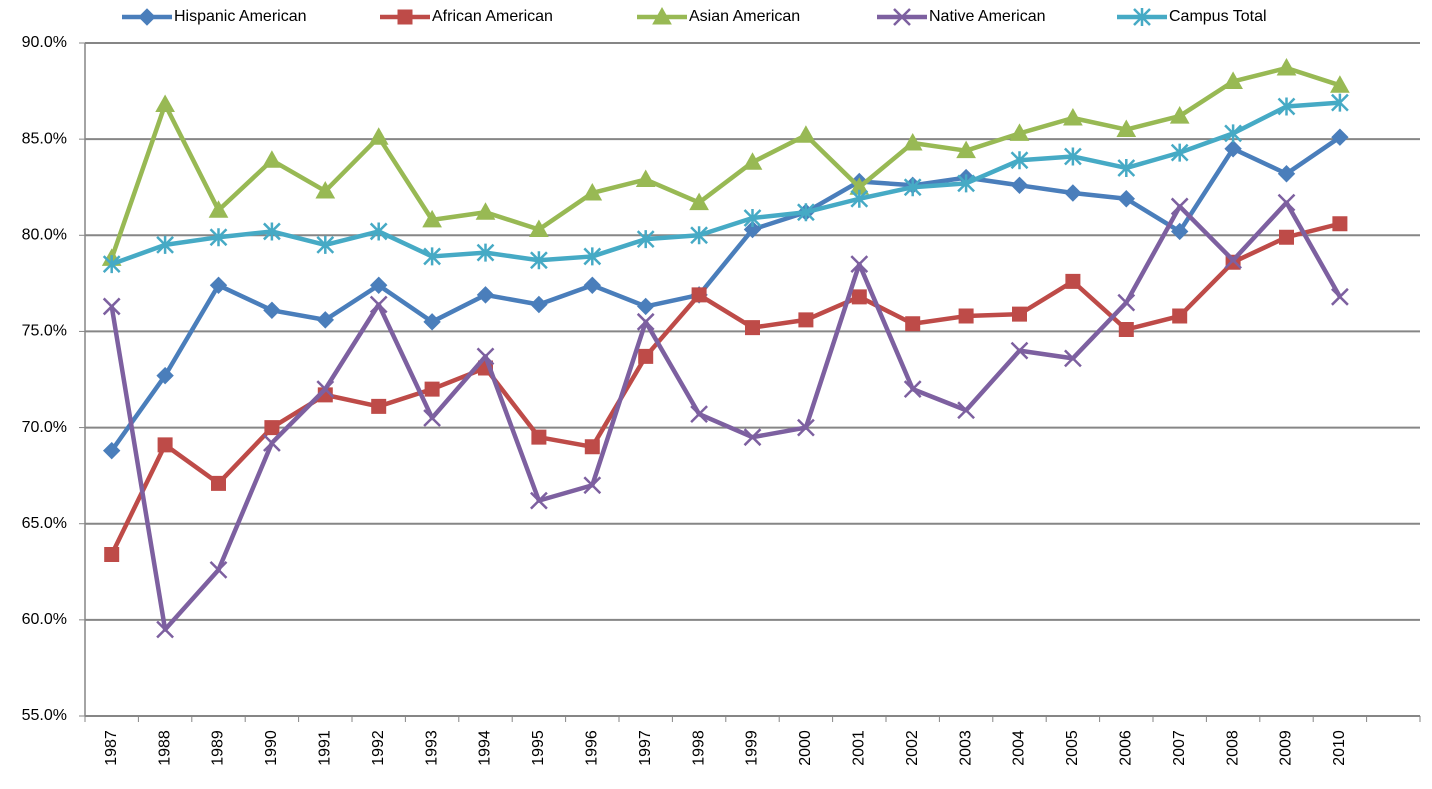  Describe the element at coordinates (44, 42) in the screenshot. I see `y-tick-label: 90.0%` at that location.